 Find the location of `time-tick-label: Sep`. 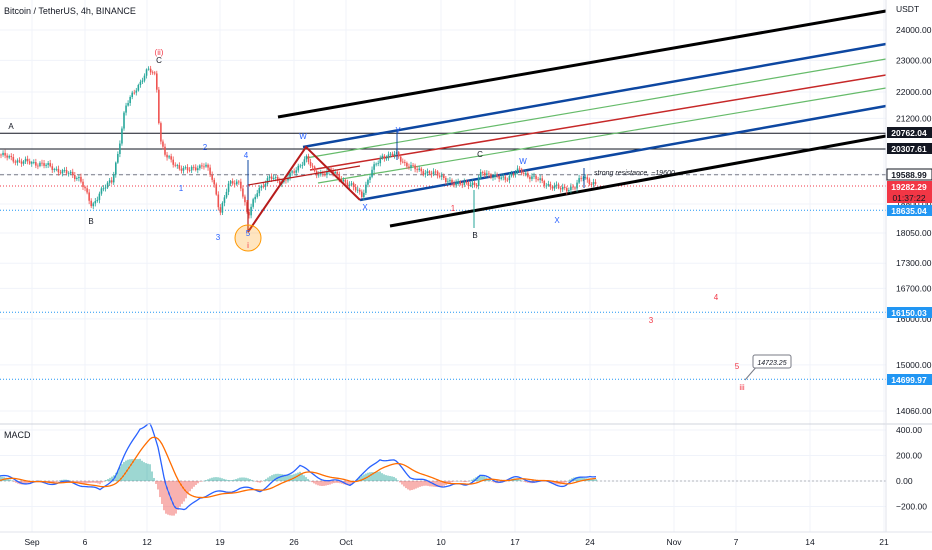

time-tick-label: Sep is located at coordinates (31, 542).